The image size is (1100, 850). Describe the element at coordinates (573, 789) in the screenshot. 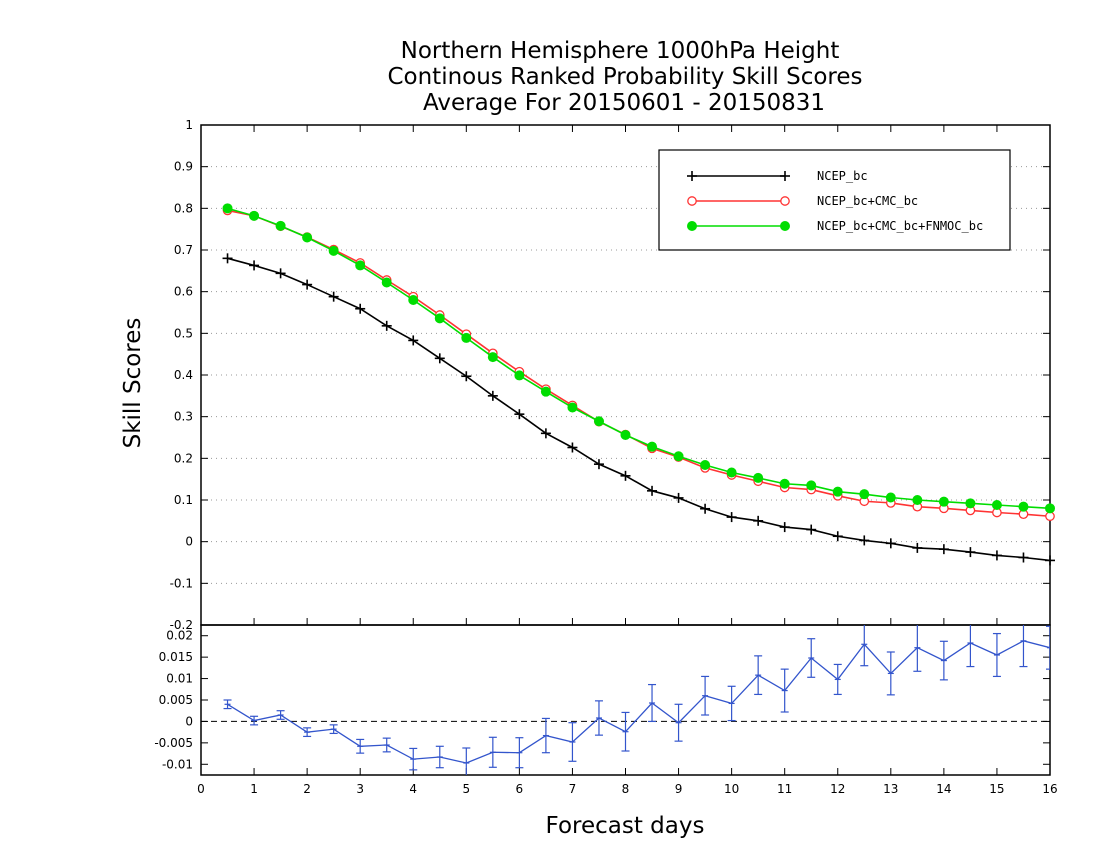

I see `x-tick-label: 7` at that location.